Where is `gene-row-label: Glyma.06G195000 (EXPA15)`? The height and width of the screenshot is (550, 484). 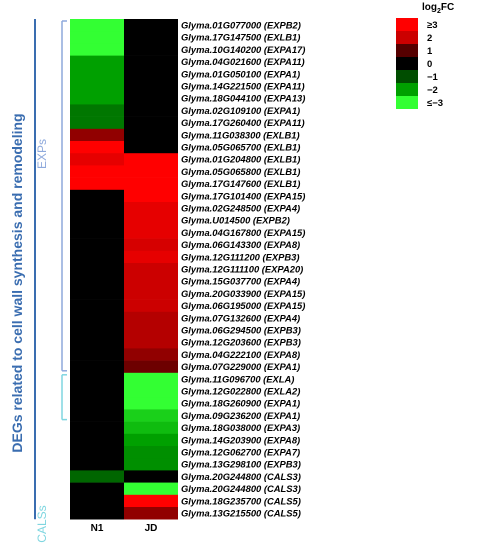 gene-row-label: Glyma.06G195000 (EXPA15) is located at coordinates (243, 305).